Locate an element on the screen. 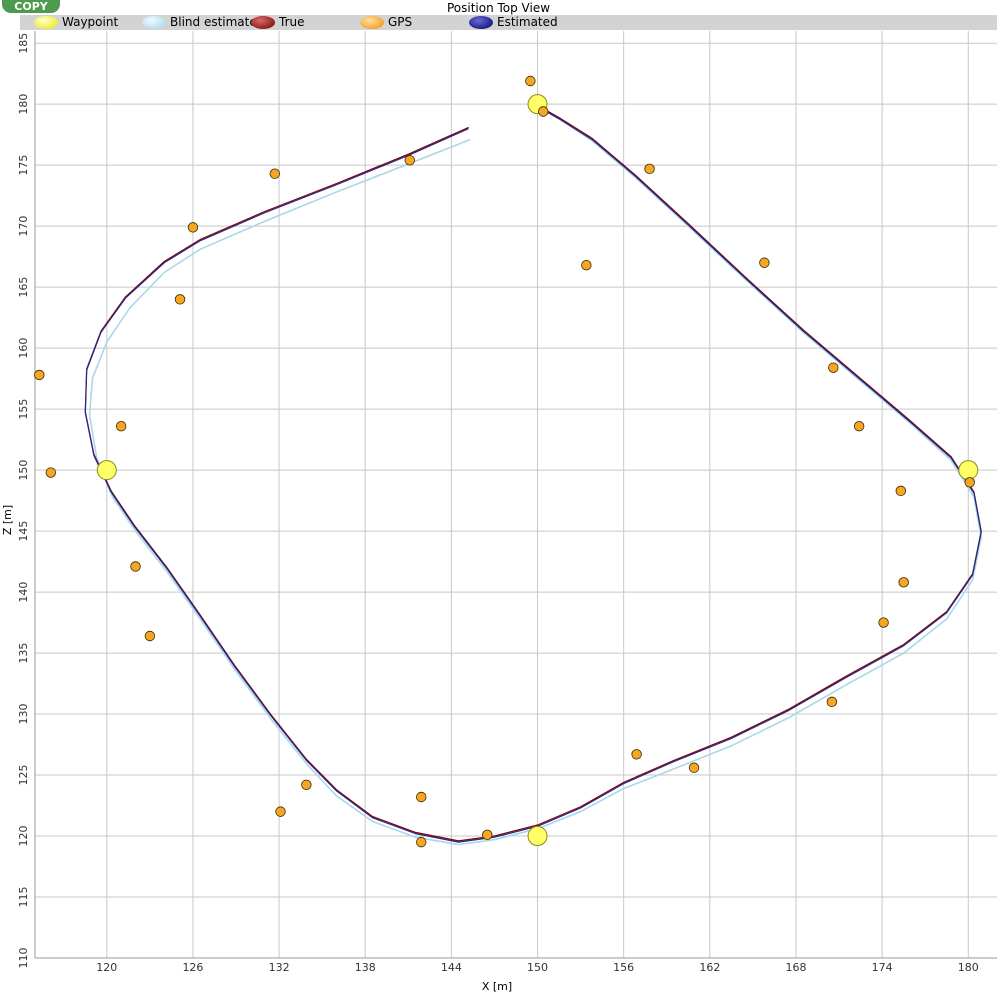 The image size is (997, 995). legend-swatch-waypoint is located at coordinates (46, 22).